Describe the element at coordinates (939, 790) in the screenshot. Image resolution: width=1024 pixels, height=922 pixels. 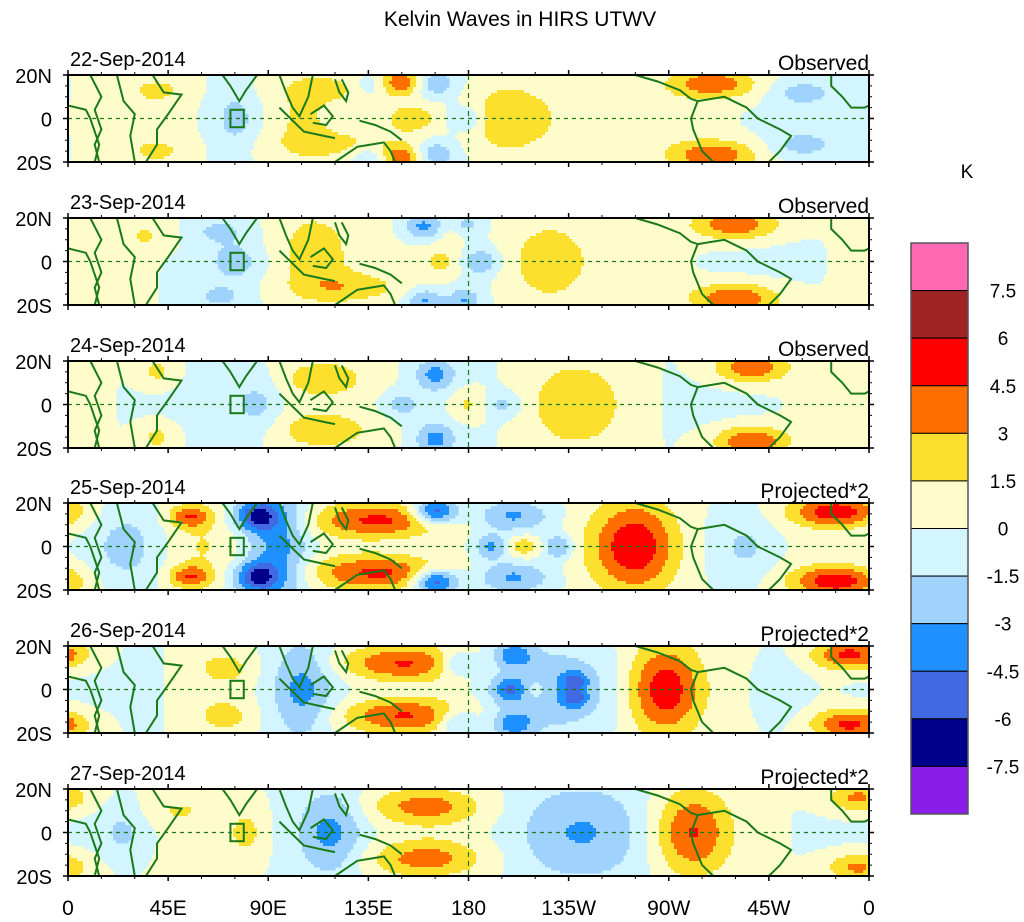
I see `colorbar-swatch` at that location.